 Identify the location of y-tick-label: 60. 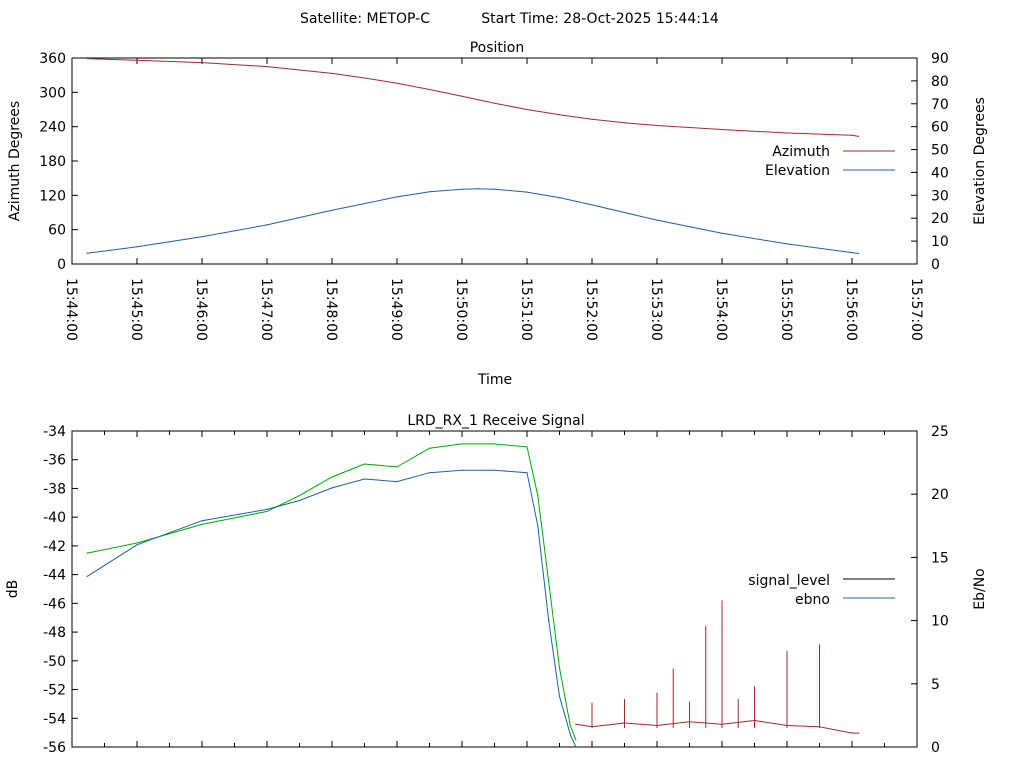
(57, 231).